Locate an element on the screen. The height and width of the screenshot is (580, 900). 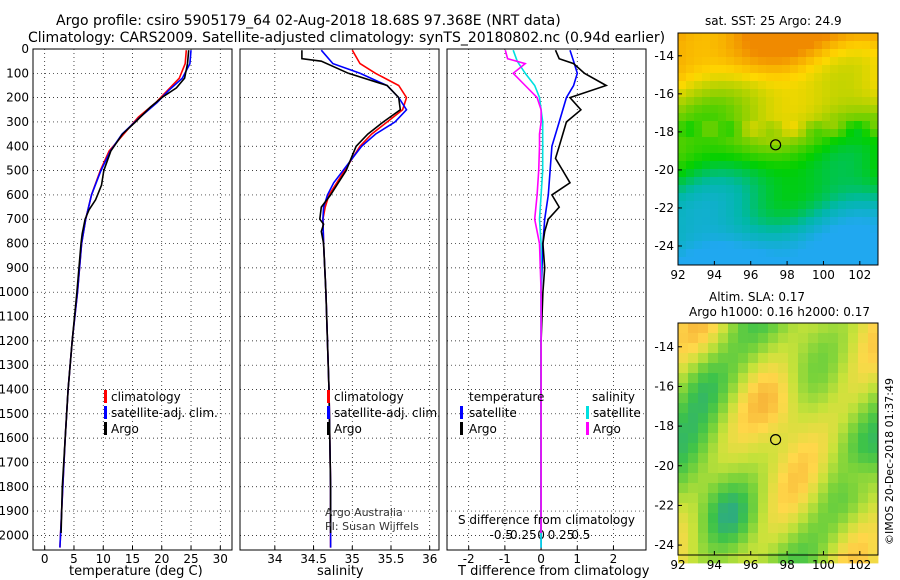
temperature-series is located at coordinates (125, 299).